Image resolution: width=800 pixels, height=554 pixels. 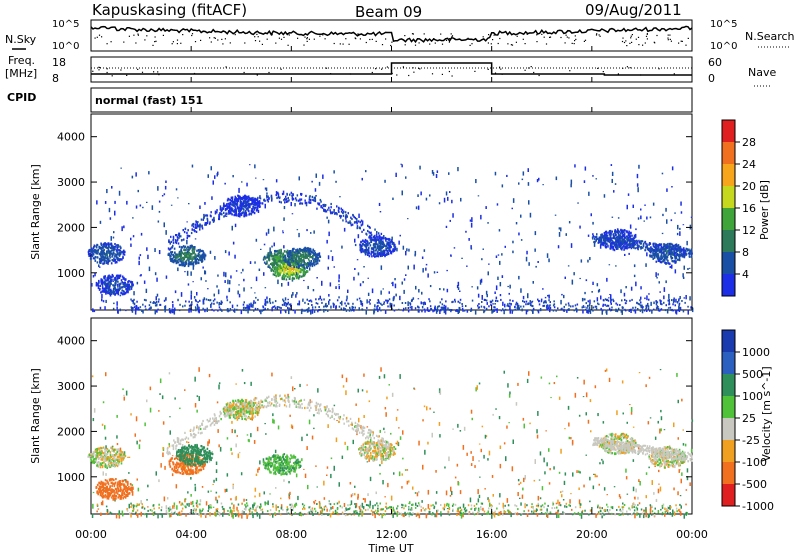 I want to click on noise-trace, so click(x=391, y=36).